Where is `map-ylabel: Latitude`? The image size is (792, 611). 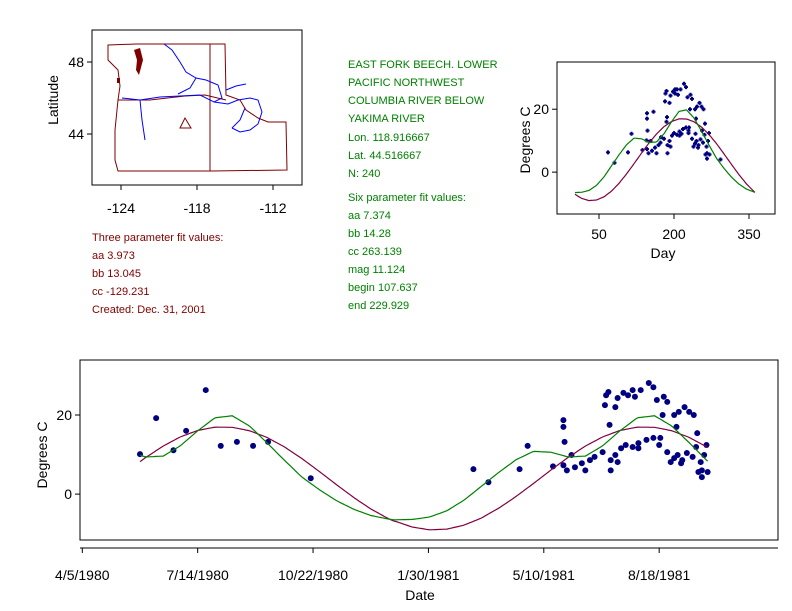 map-ylabel: Latitude is located at coordinates (53, 100).